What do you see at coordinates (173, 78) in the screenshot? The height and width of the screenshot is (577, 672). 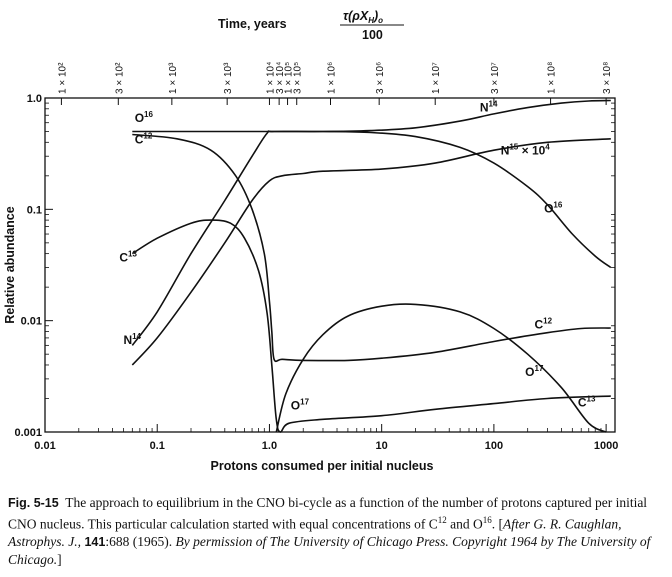 I see `top-tick-label: 1 × 10³` at bounding box center [173, 78].